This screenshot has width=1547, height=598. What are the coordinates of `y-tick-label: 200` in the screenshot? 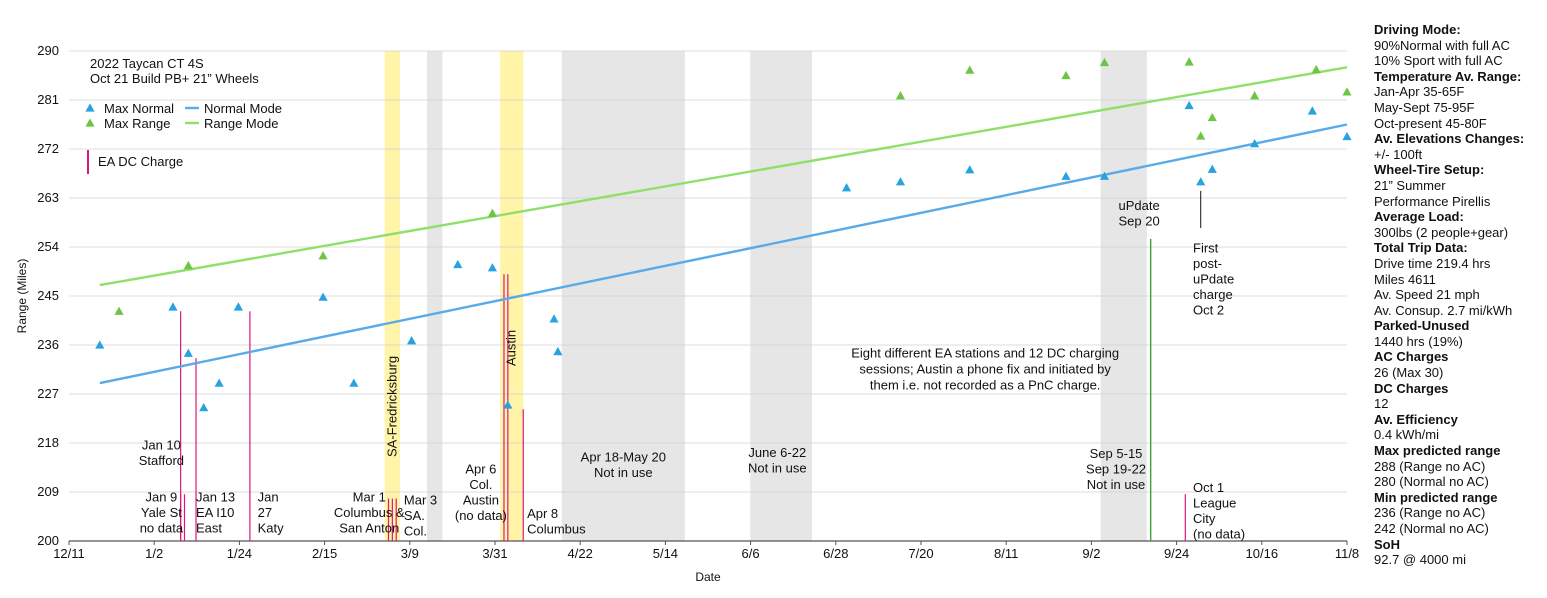 It's located at (48, 540).